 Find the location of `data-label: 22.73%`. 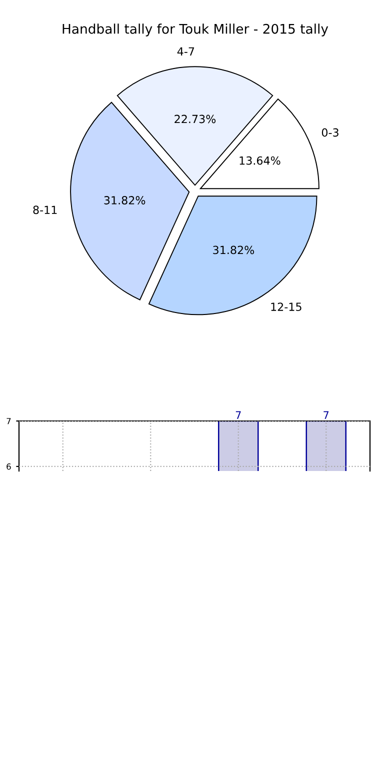

data-label: 22.73% is located at coordinates (195, 119).